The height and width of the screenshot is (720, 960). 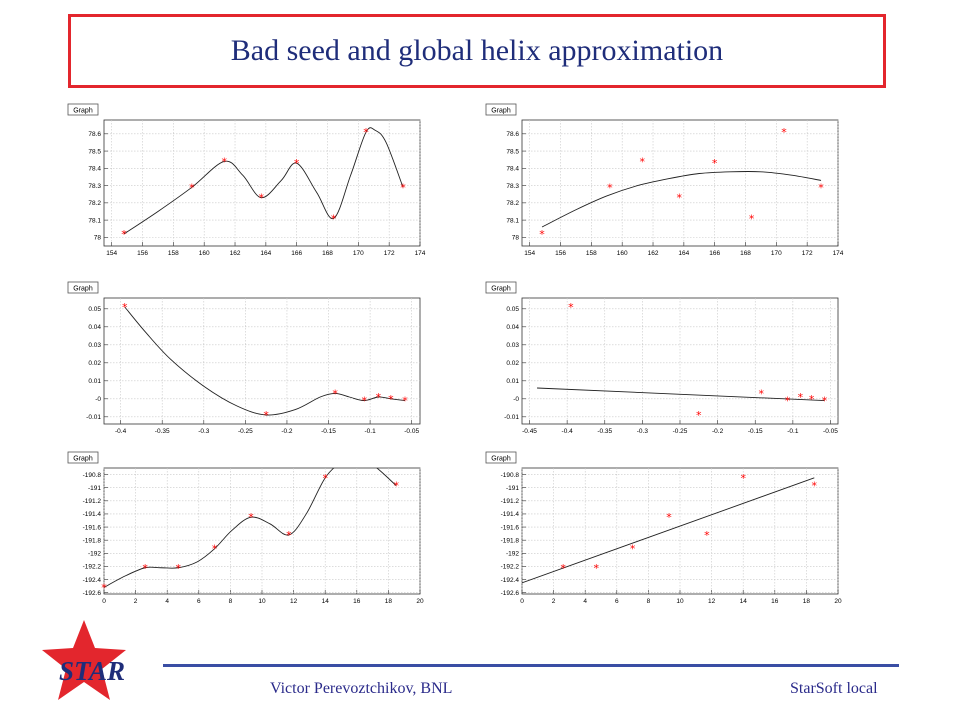 I want to click on x-tick-label: 18, so click(x=807, y=601).